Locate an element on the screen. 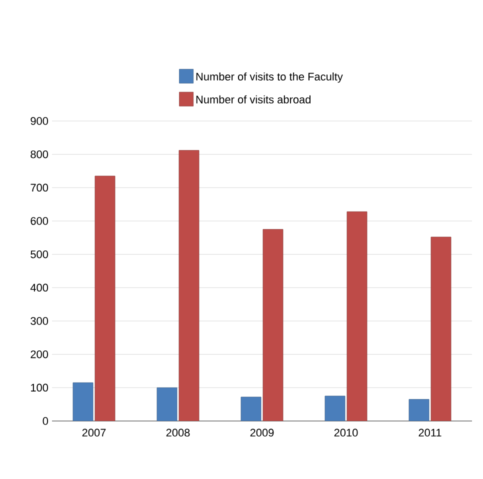 The image size is (483, 479). x-tick-label: 2008 is located at coordinates (178, 432).